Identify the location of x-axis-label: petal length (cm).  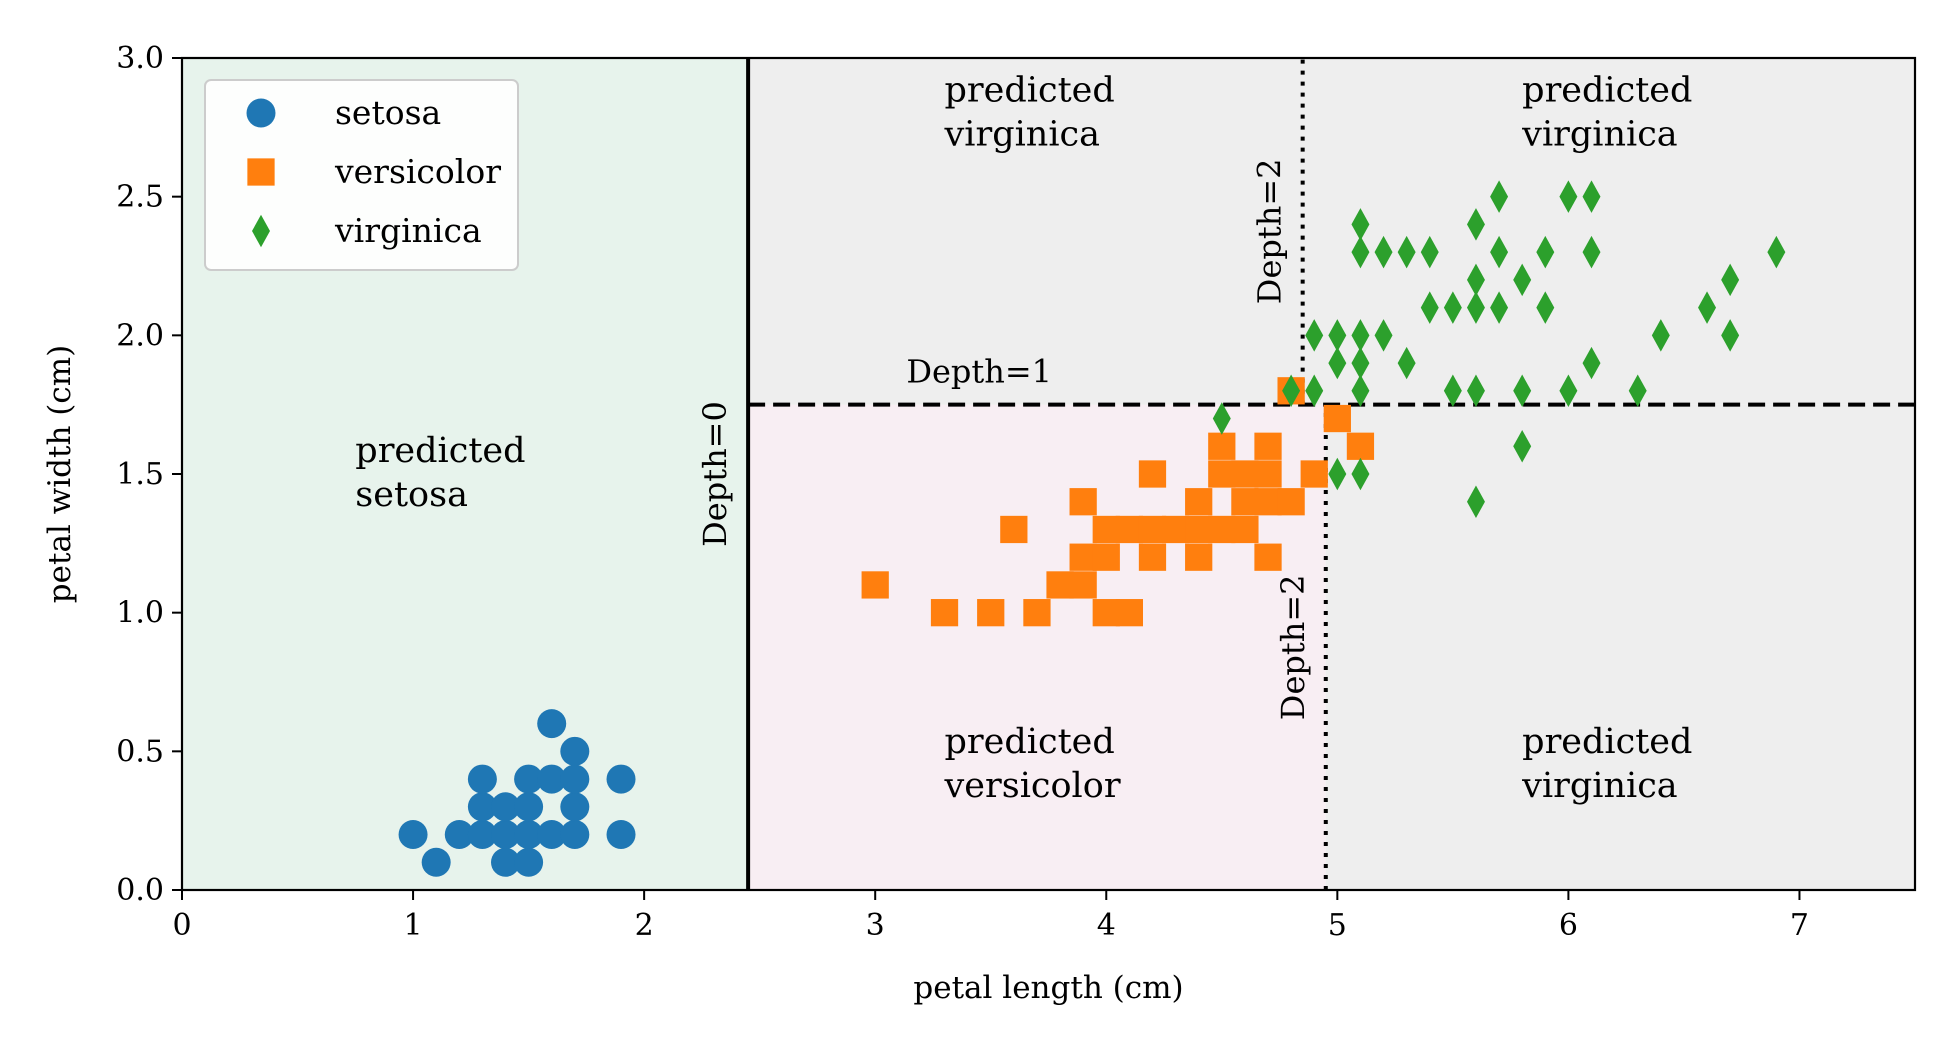
(1048, 988).